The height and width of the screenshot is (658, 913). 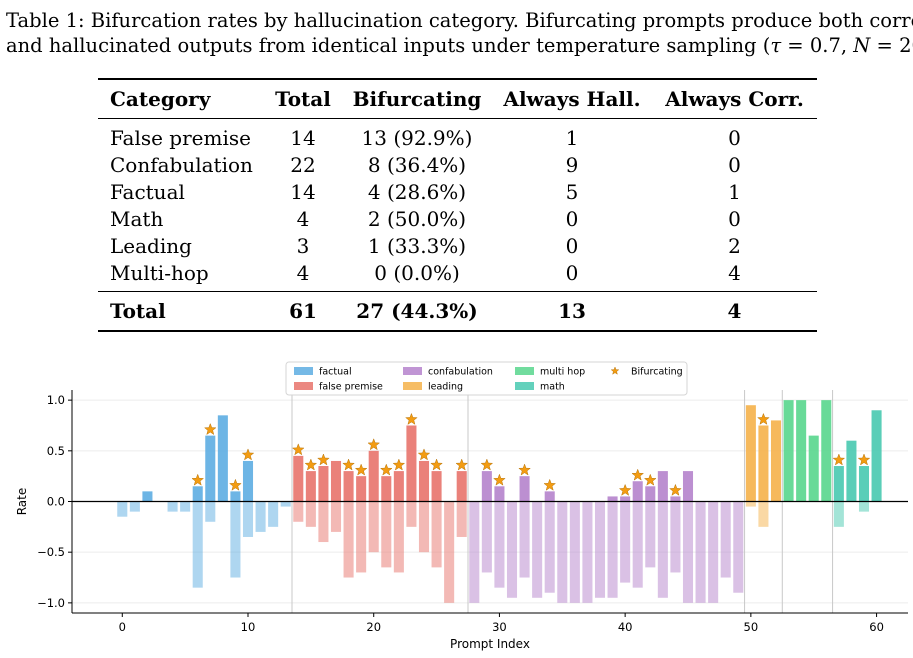 I want to click on cell-category: Leading, so click(x=151, y=246).